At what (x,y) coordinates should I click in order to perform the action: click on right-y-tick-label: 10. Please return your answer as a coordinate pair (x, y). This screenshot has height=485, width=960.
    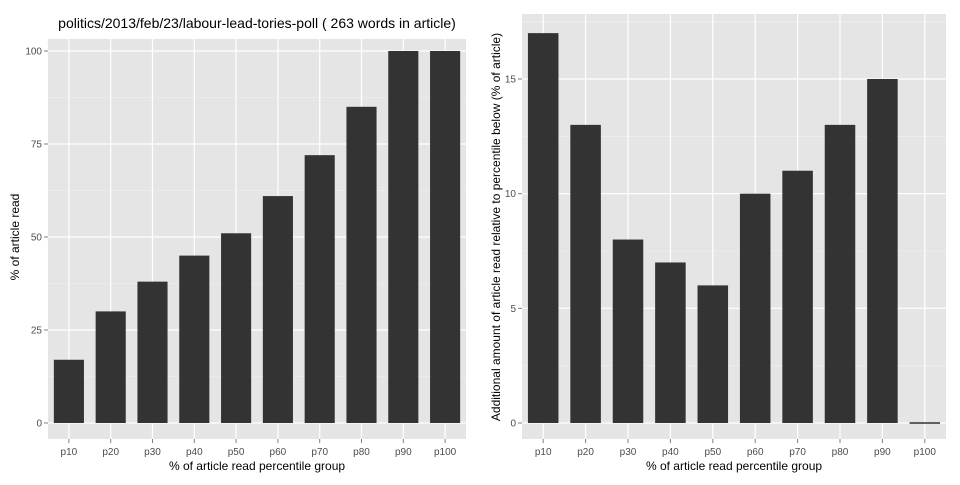
    Looking at the image, I should click on (511, 194).